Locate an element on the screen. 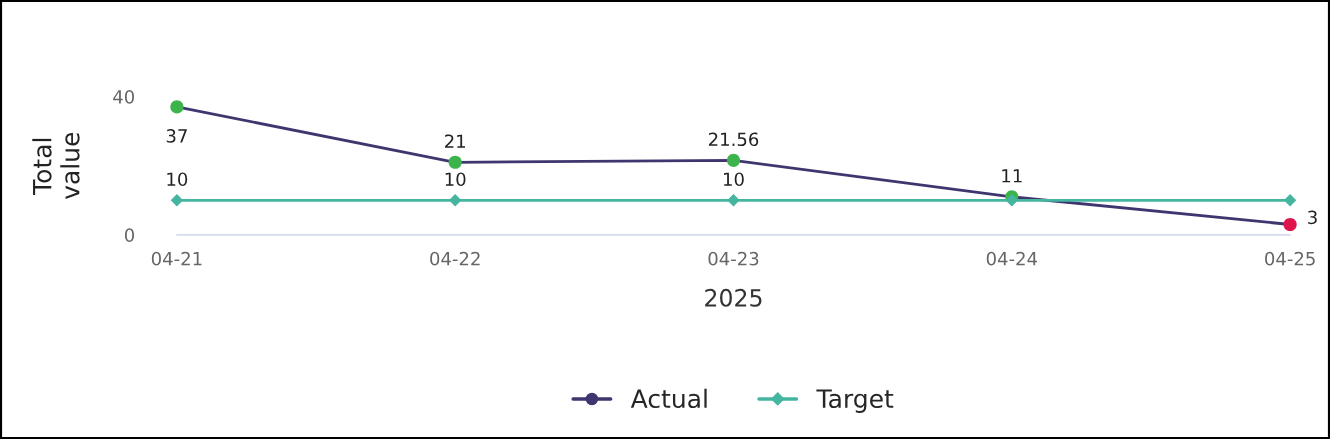  x-axis-title: 2025 is located at coordinates (733, 297).